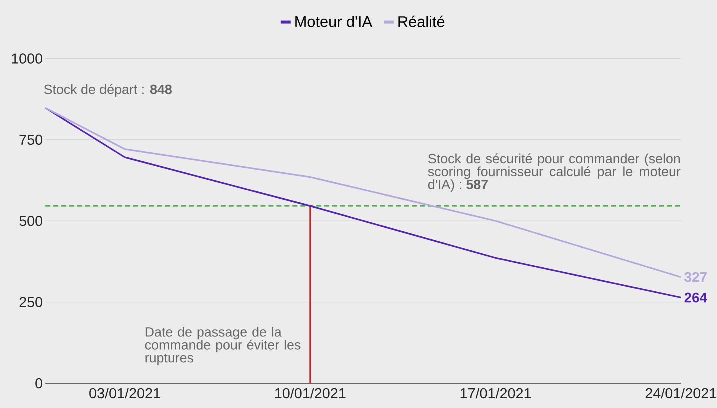  What do you see at coordinates (27, 58) in the screenshot?
I see `y-tick-label: 1000` at bounding box center [27, 58].